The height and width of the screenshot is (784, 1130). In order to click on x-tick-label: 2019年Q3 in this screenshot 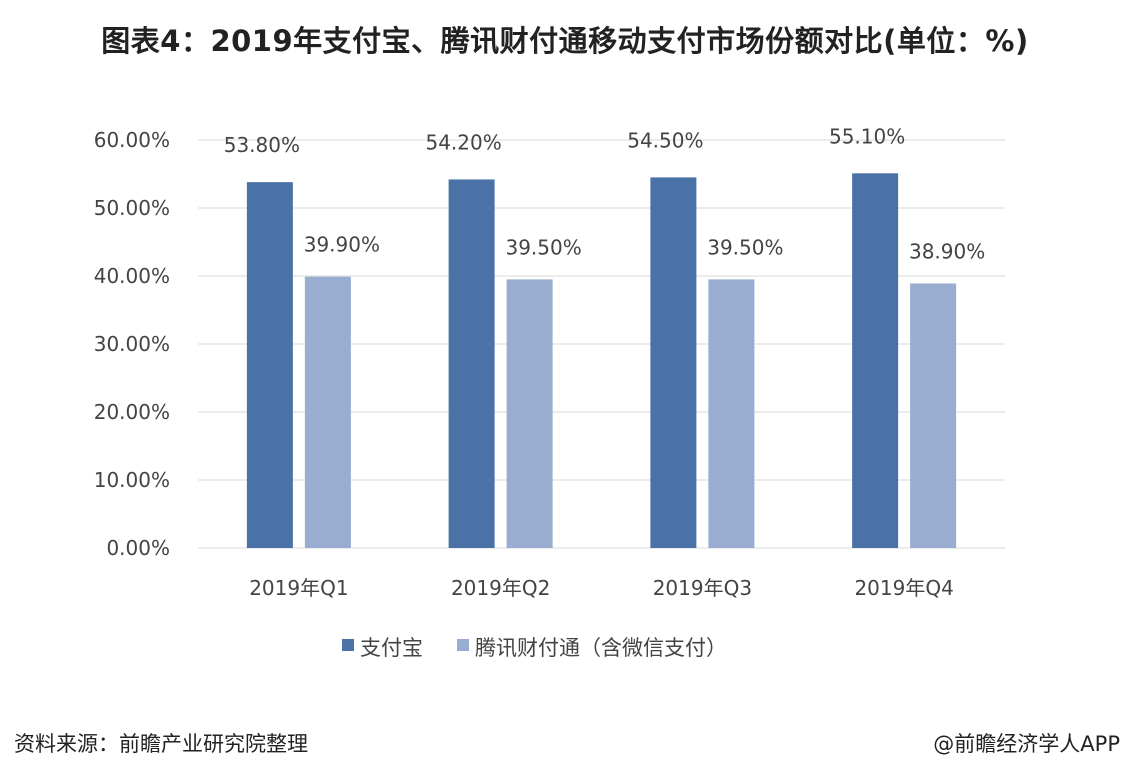, I will do `click(702, 588)`.